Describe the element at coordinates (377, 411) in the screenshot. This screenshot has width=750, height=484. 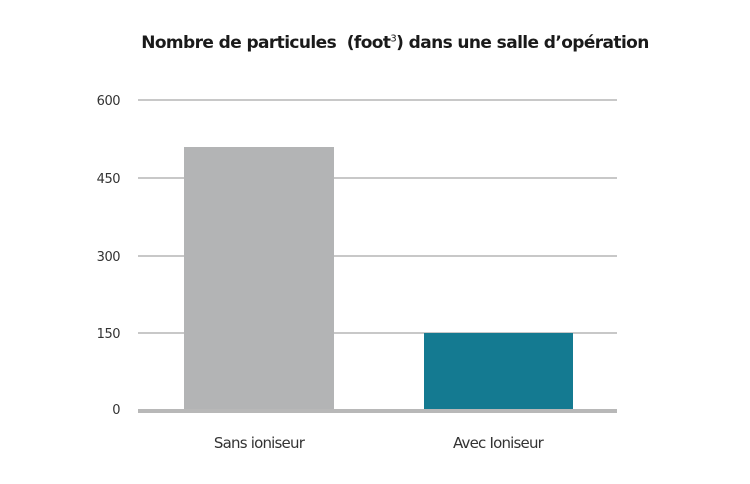
I see `x-axis-baseline` at that location.